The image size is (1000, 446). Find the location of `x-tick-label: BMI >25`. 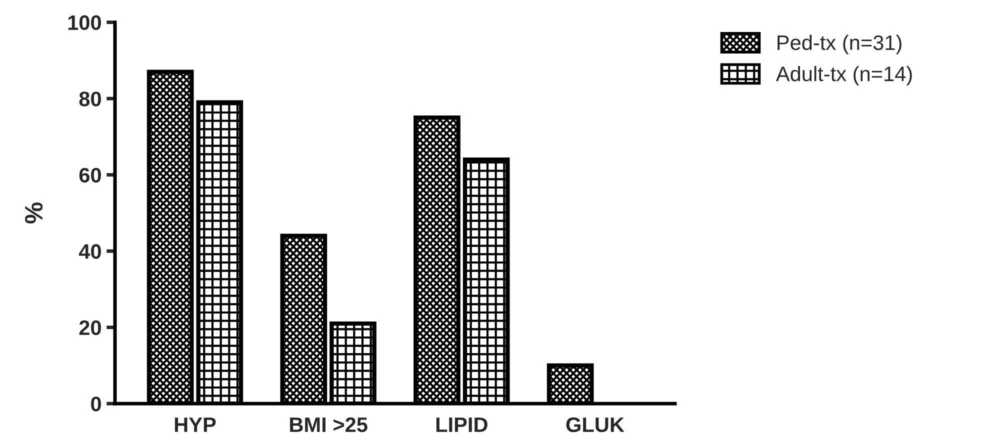

x-tick-label: BMI >25 is located at coordinates (329, 424).